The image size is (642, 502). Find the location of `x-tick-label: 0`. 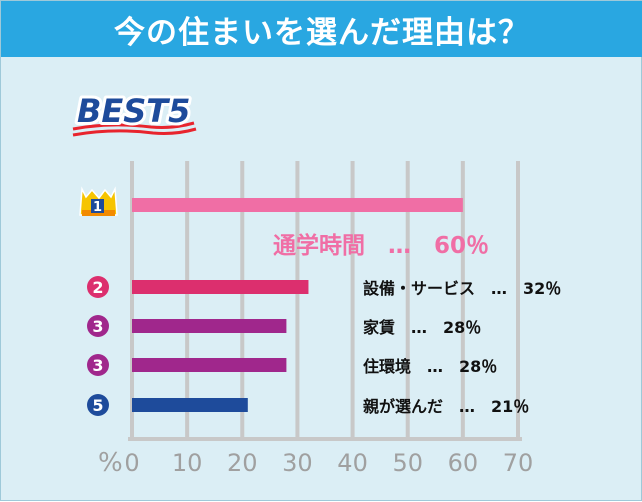

x-tick-label: 0 is located at coordinates (131, 463).